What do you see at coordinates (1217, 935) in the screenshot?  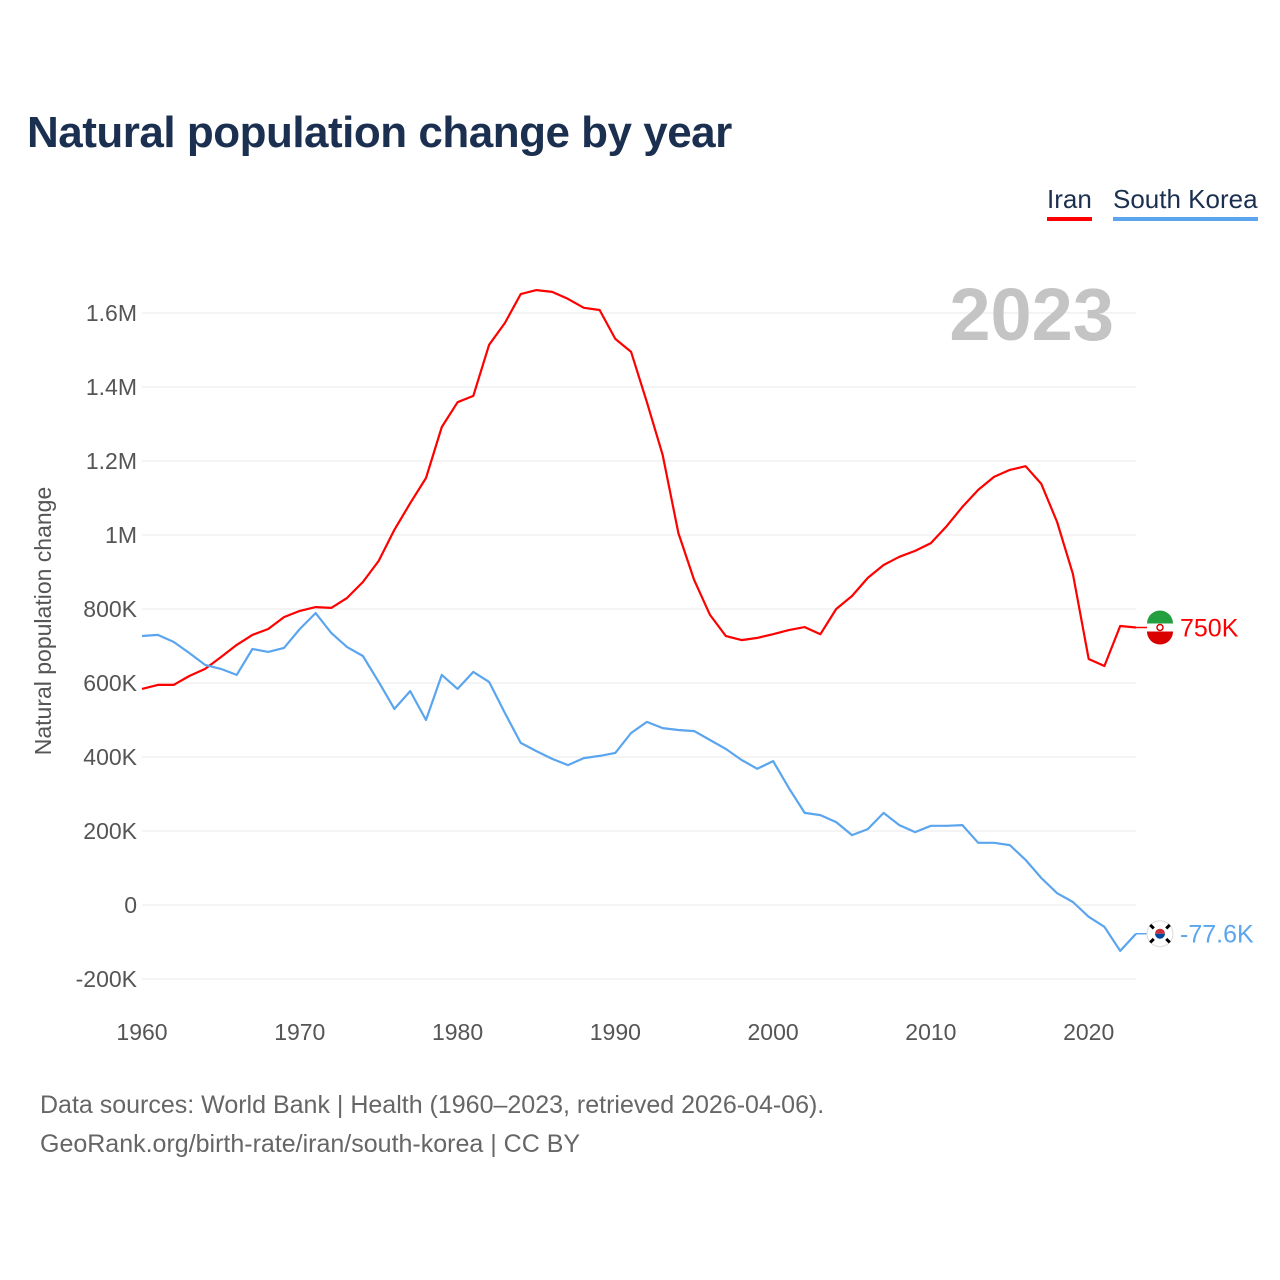 I see `end-value-label: -77.6K` at bounding box center [1217, 935].